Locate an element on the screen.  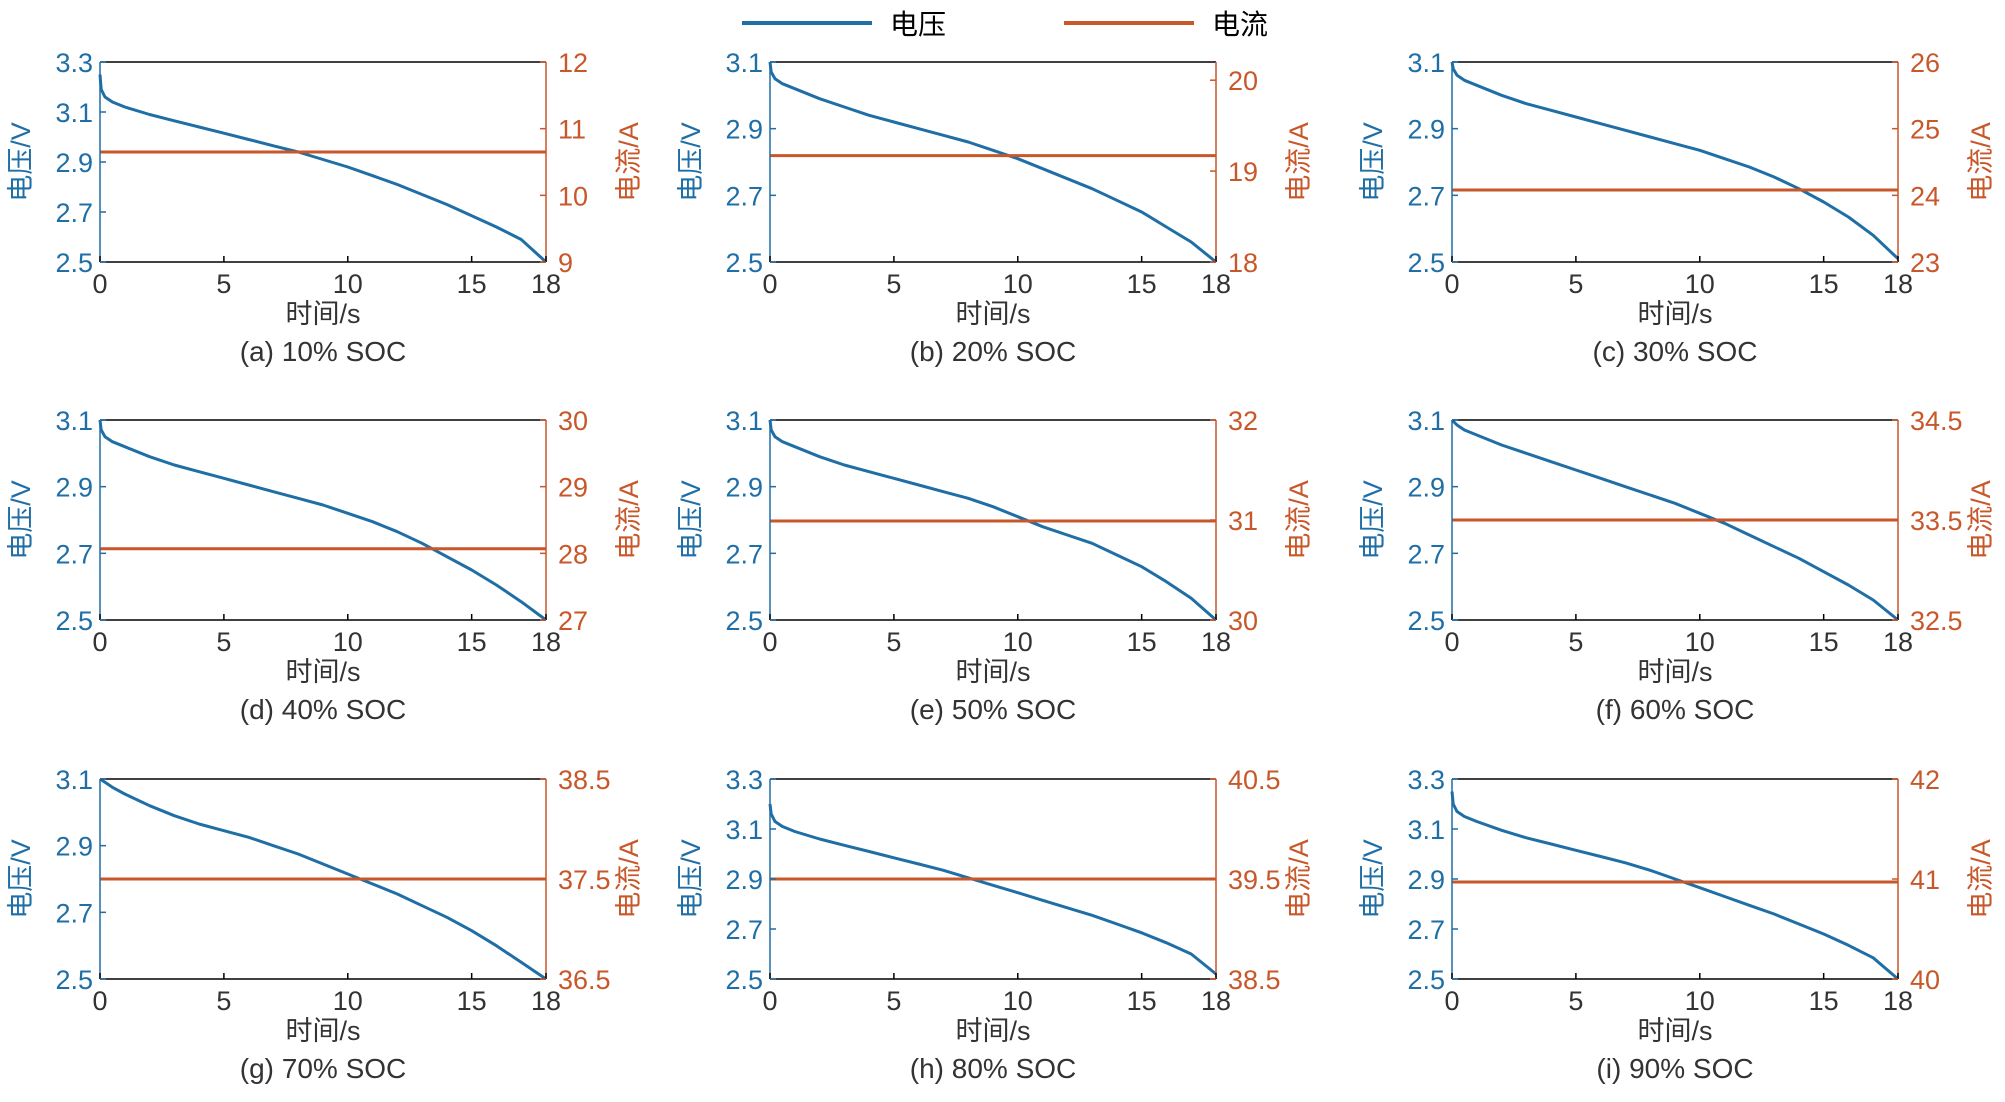
y-right-tick-label: 11 is located at coordinates (572, 130).